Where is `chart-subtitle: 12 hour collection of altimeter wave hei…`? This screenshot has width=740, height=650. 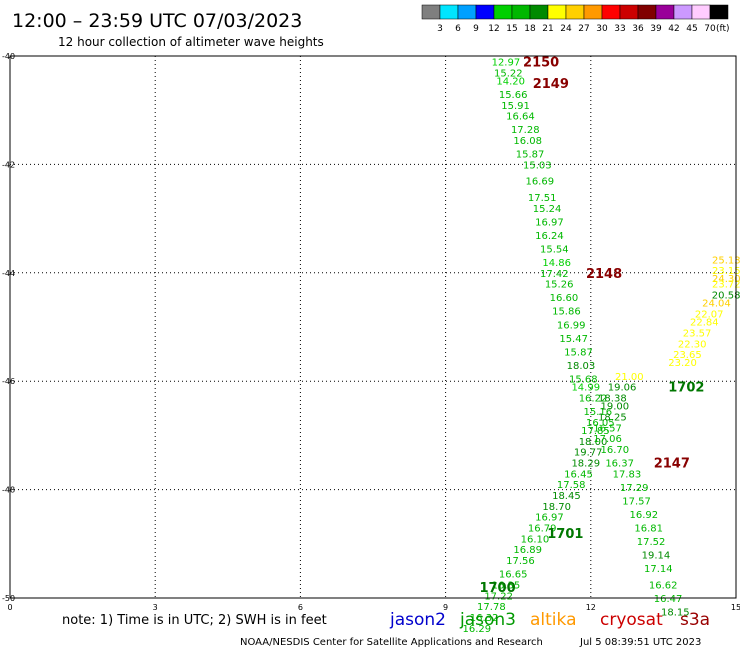
chart-subtitle: 12 hour collection of altimeter wave hei… is located at coordinates (191, 42).